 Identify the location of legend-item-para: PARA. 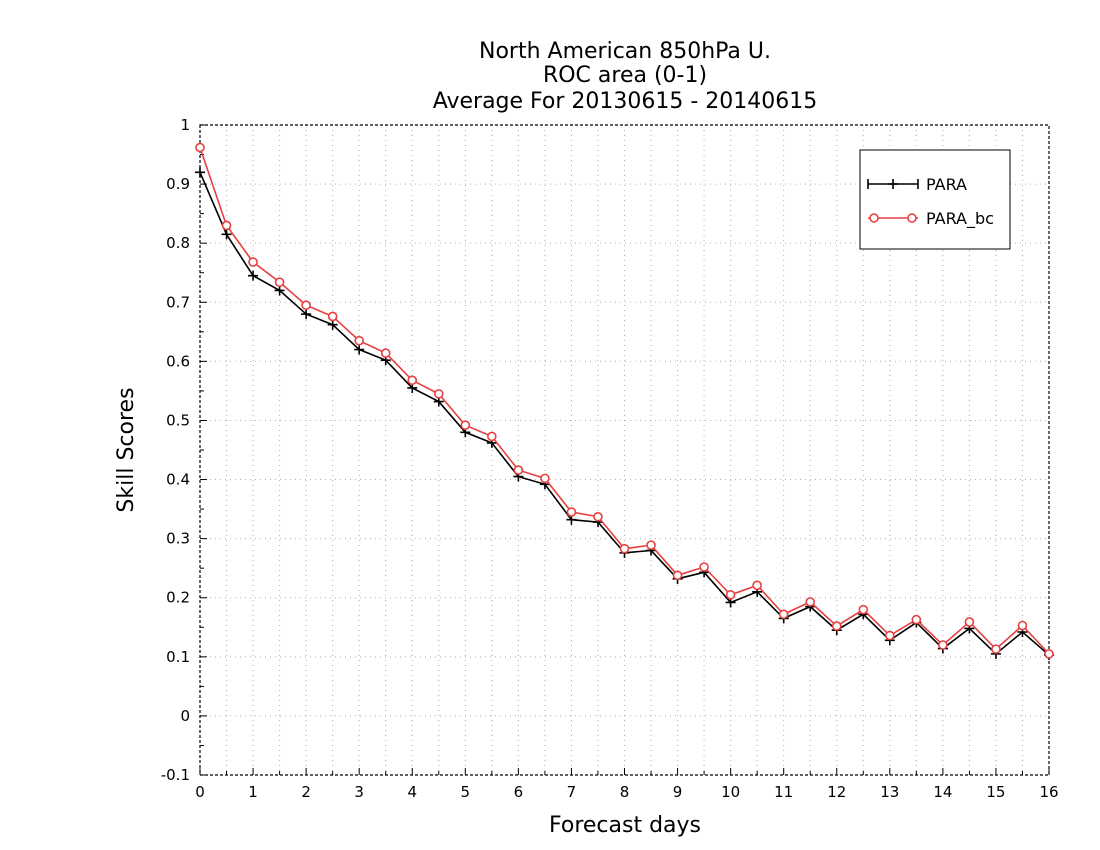
(917, 184).